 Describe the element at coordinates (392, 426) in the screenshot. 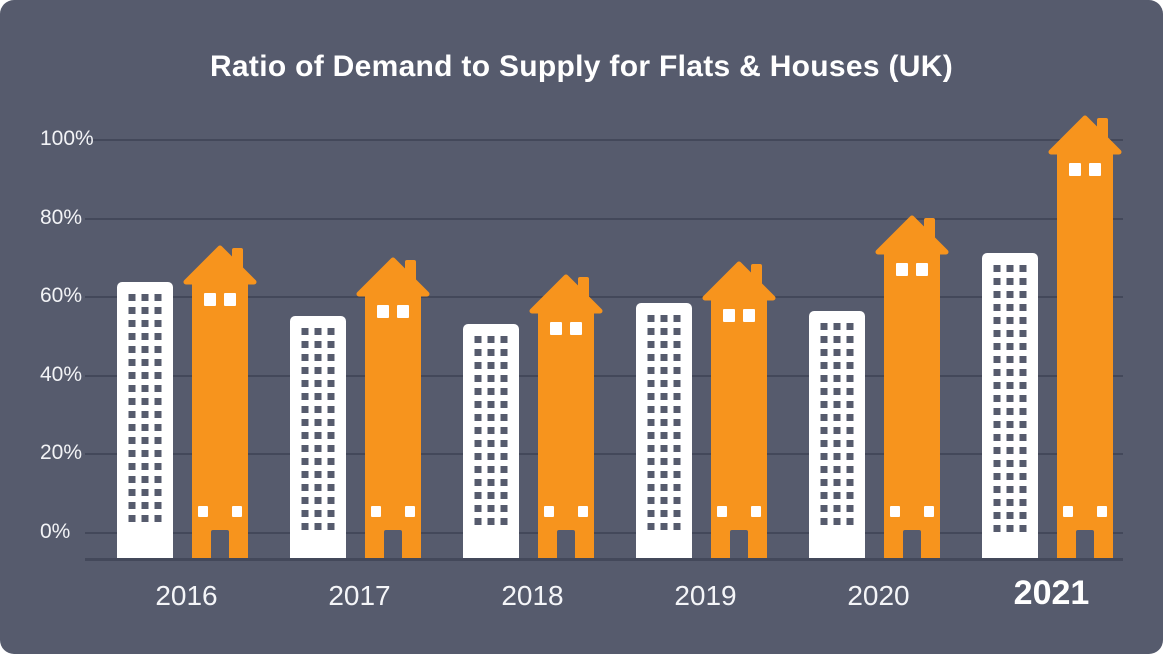

I see `house-body` at that location.